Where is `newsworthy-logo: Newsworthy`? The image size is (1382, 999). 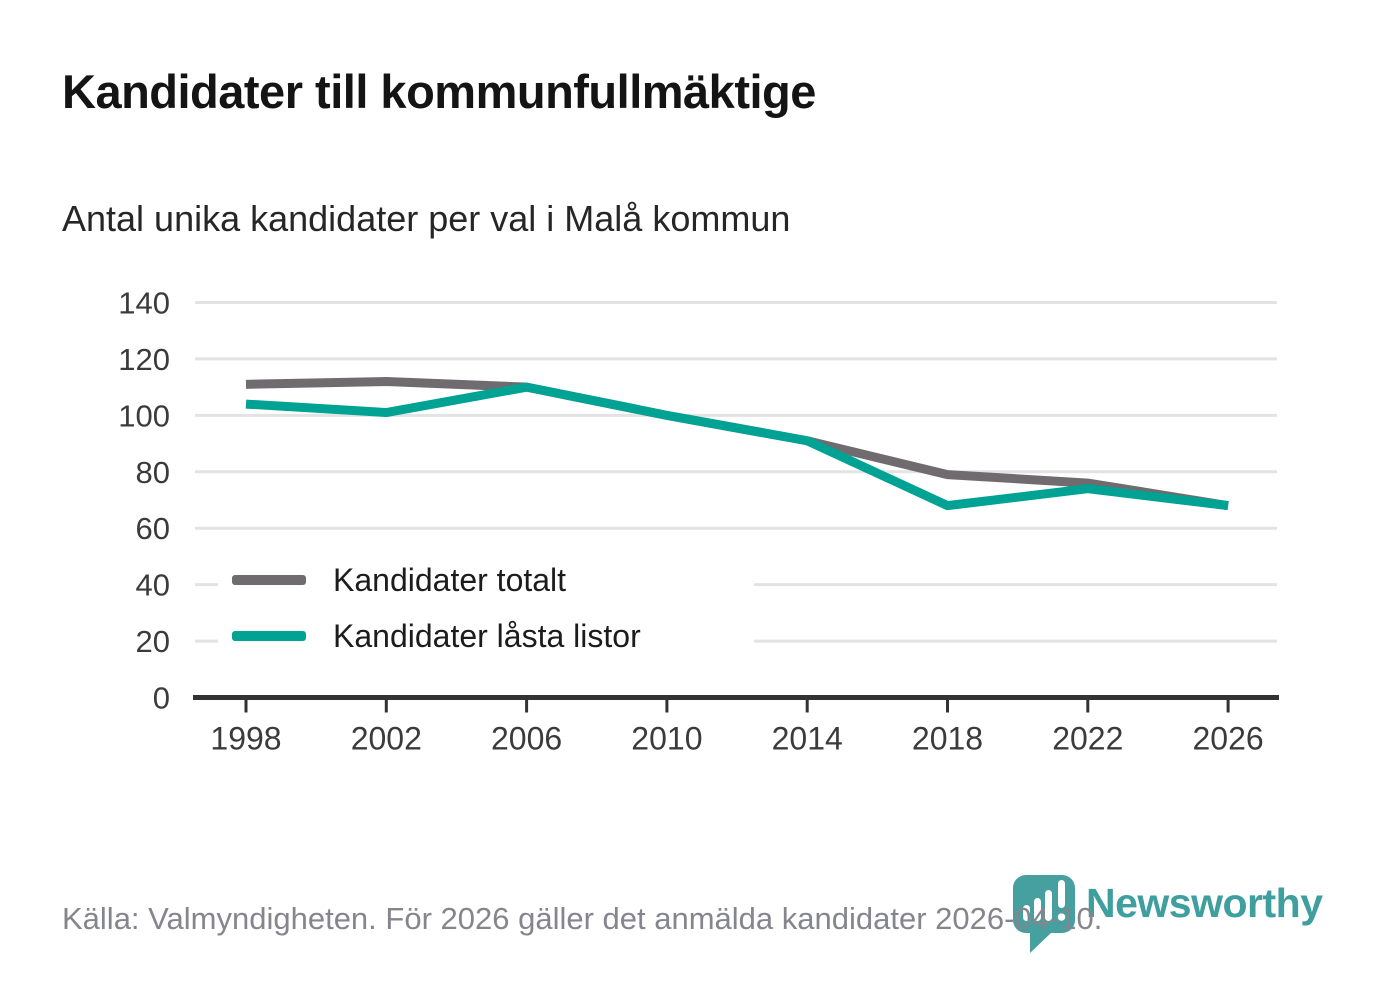 newsworthy-logo: Newsworthy is located at coordinates (1168, 915).